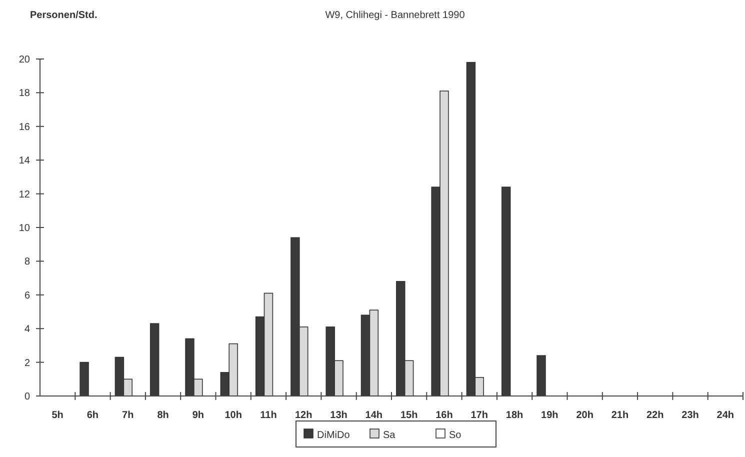  I want to click on x-tick-label: 19h, so click(549, 415).